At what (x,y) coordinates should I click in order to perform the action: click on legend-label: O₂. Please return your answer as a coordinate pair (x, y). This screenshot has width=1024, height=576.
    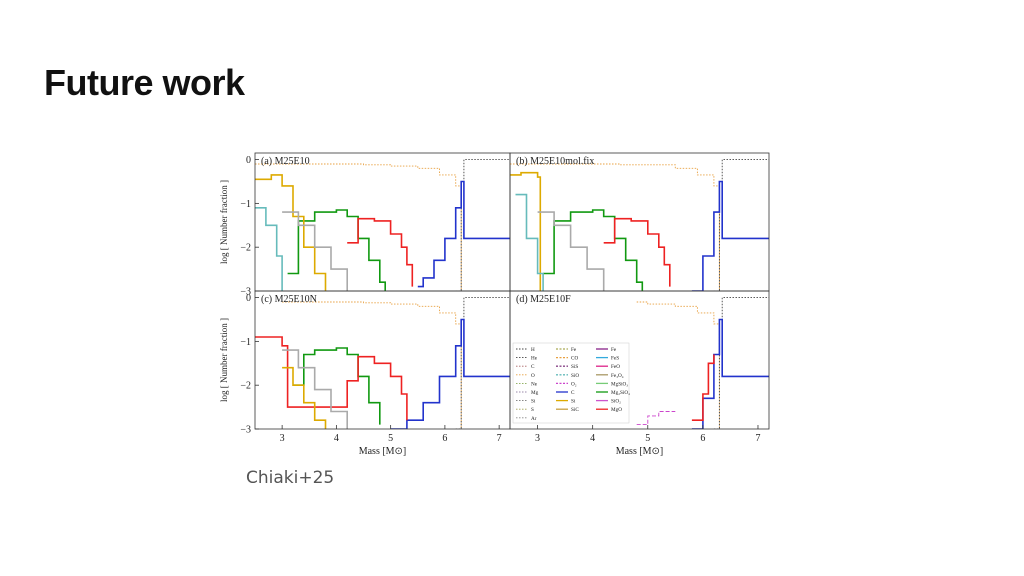
    Looking at the image, I should click on (574, 384).